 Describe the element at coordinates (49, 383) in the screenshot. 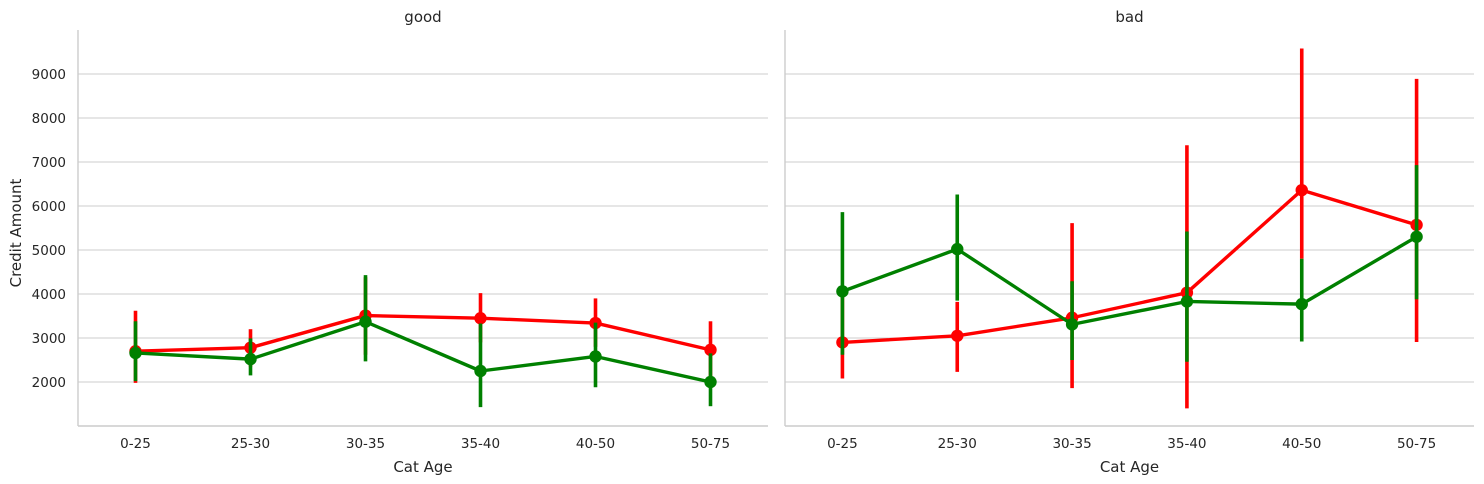

I see `y-tick-label: 2000` at that location.